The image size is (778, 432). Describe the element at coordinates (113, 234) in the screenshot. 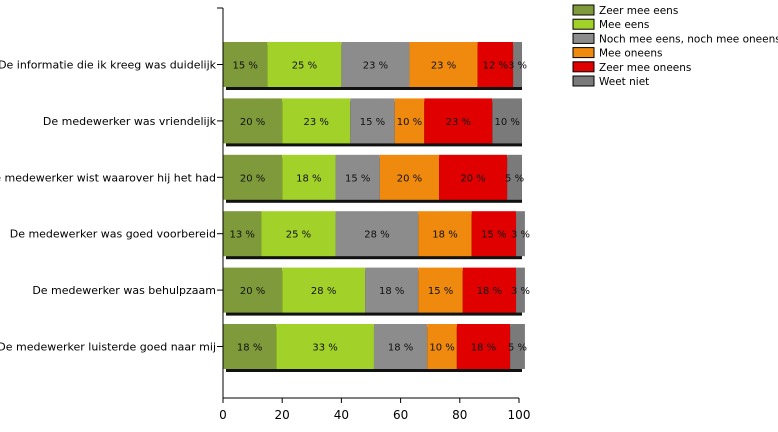

I see `category-label: De medewerker was goed voorbereid` at that location.